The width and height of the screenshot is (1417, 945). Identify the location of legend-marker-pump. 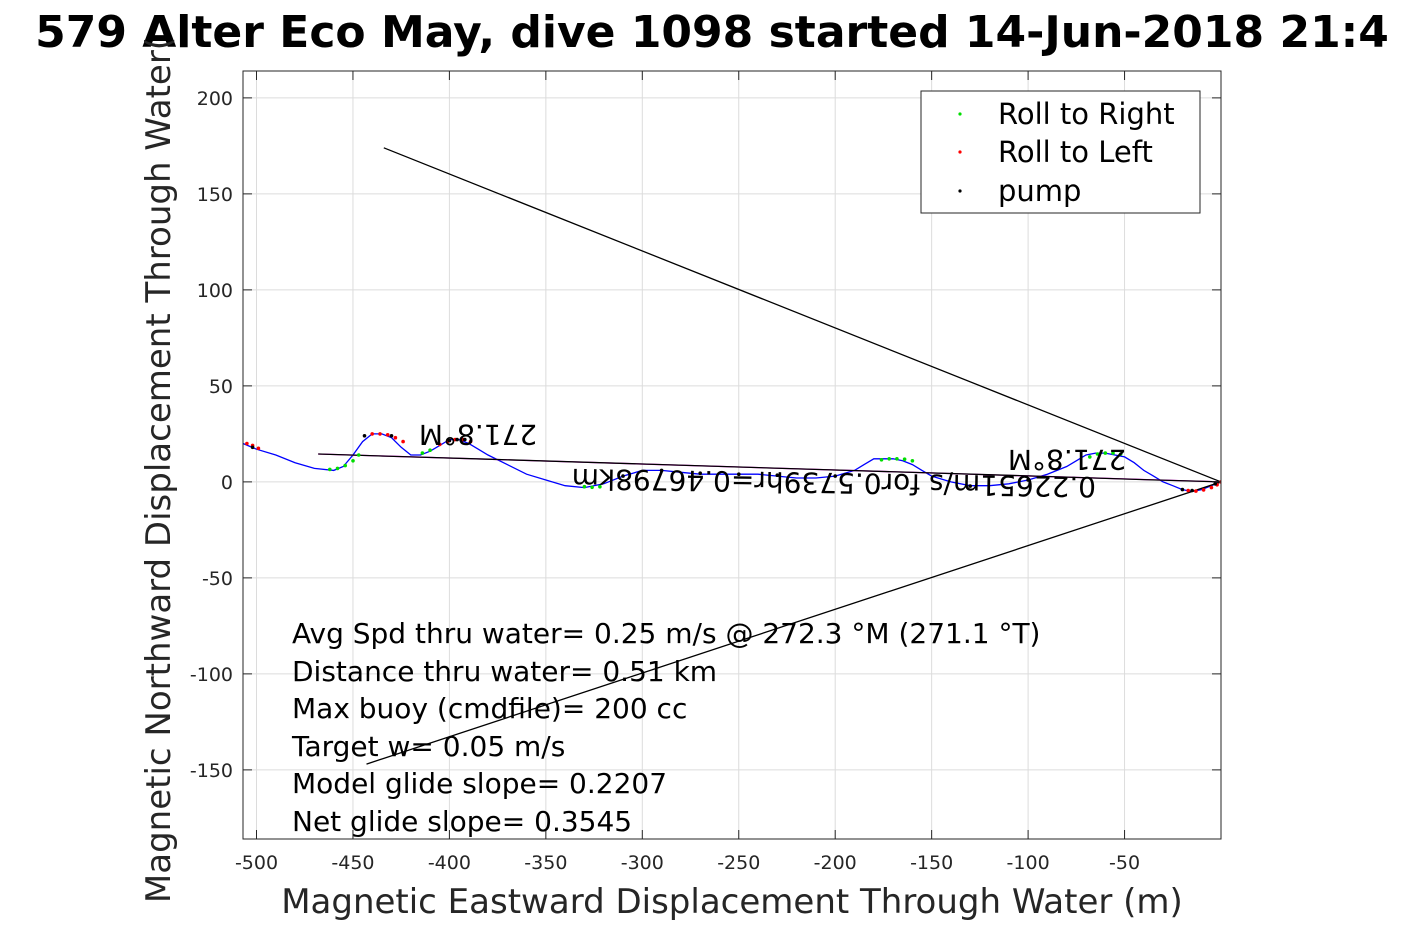
(960, 191).